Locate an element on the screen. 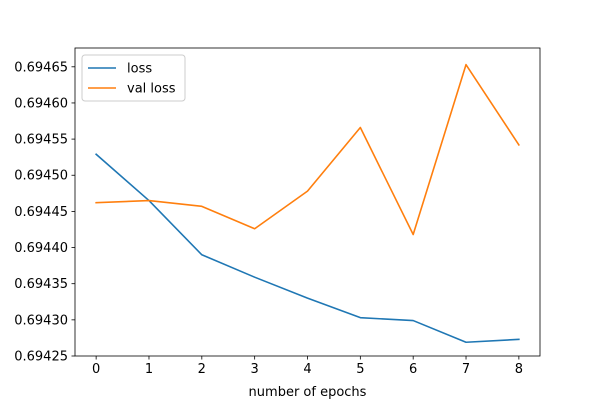  legend-label-val-loss: val loss is located at coordinates (151, 89).